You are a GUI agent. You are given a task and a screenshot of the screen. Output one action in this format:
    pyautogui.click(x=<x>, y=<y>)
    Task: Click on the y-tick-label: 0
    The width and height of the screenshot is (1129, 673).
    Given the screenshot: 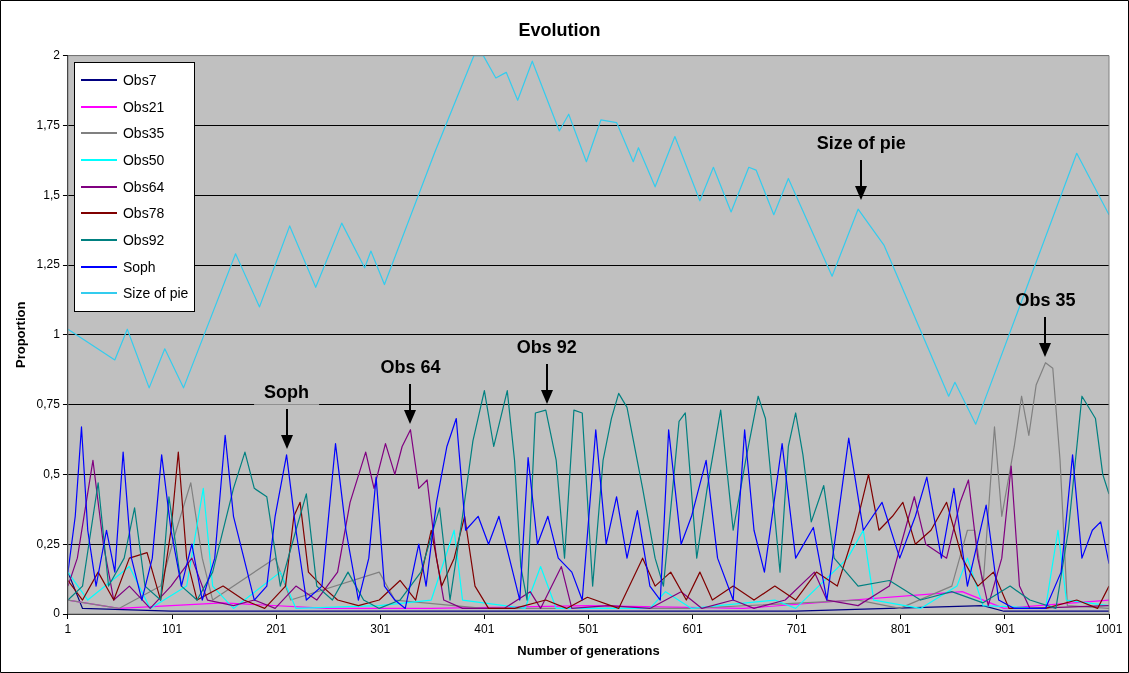 What is the action you would take?
    pyautogui.click(x=57, y=613)
    